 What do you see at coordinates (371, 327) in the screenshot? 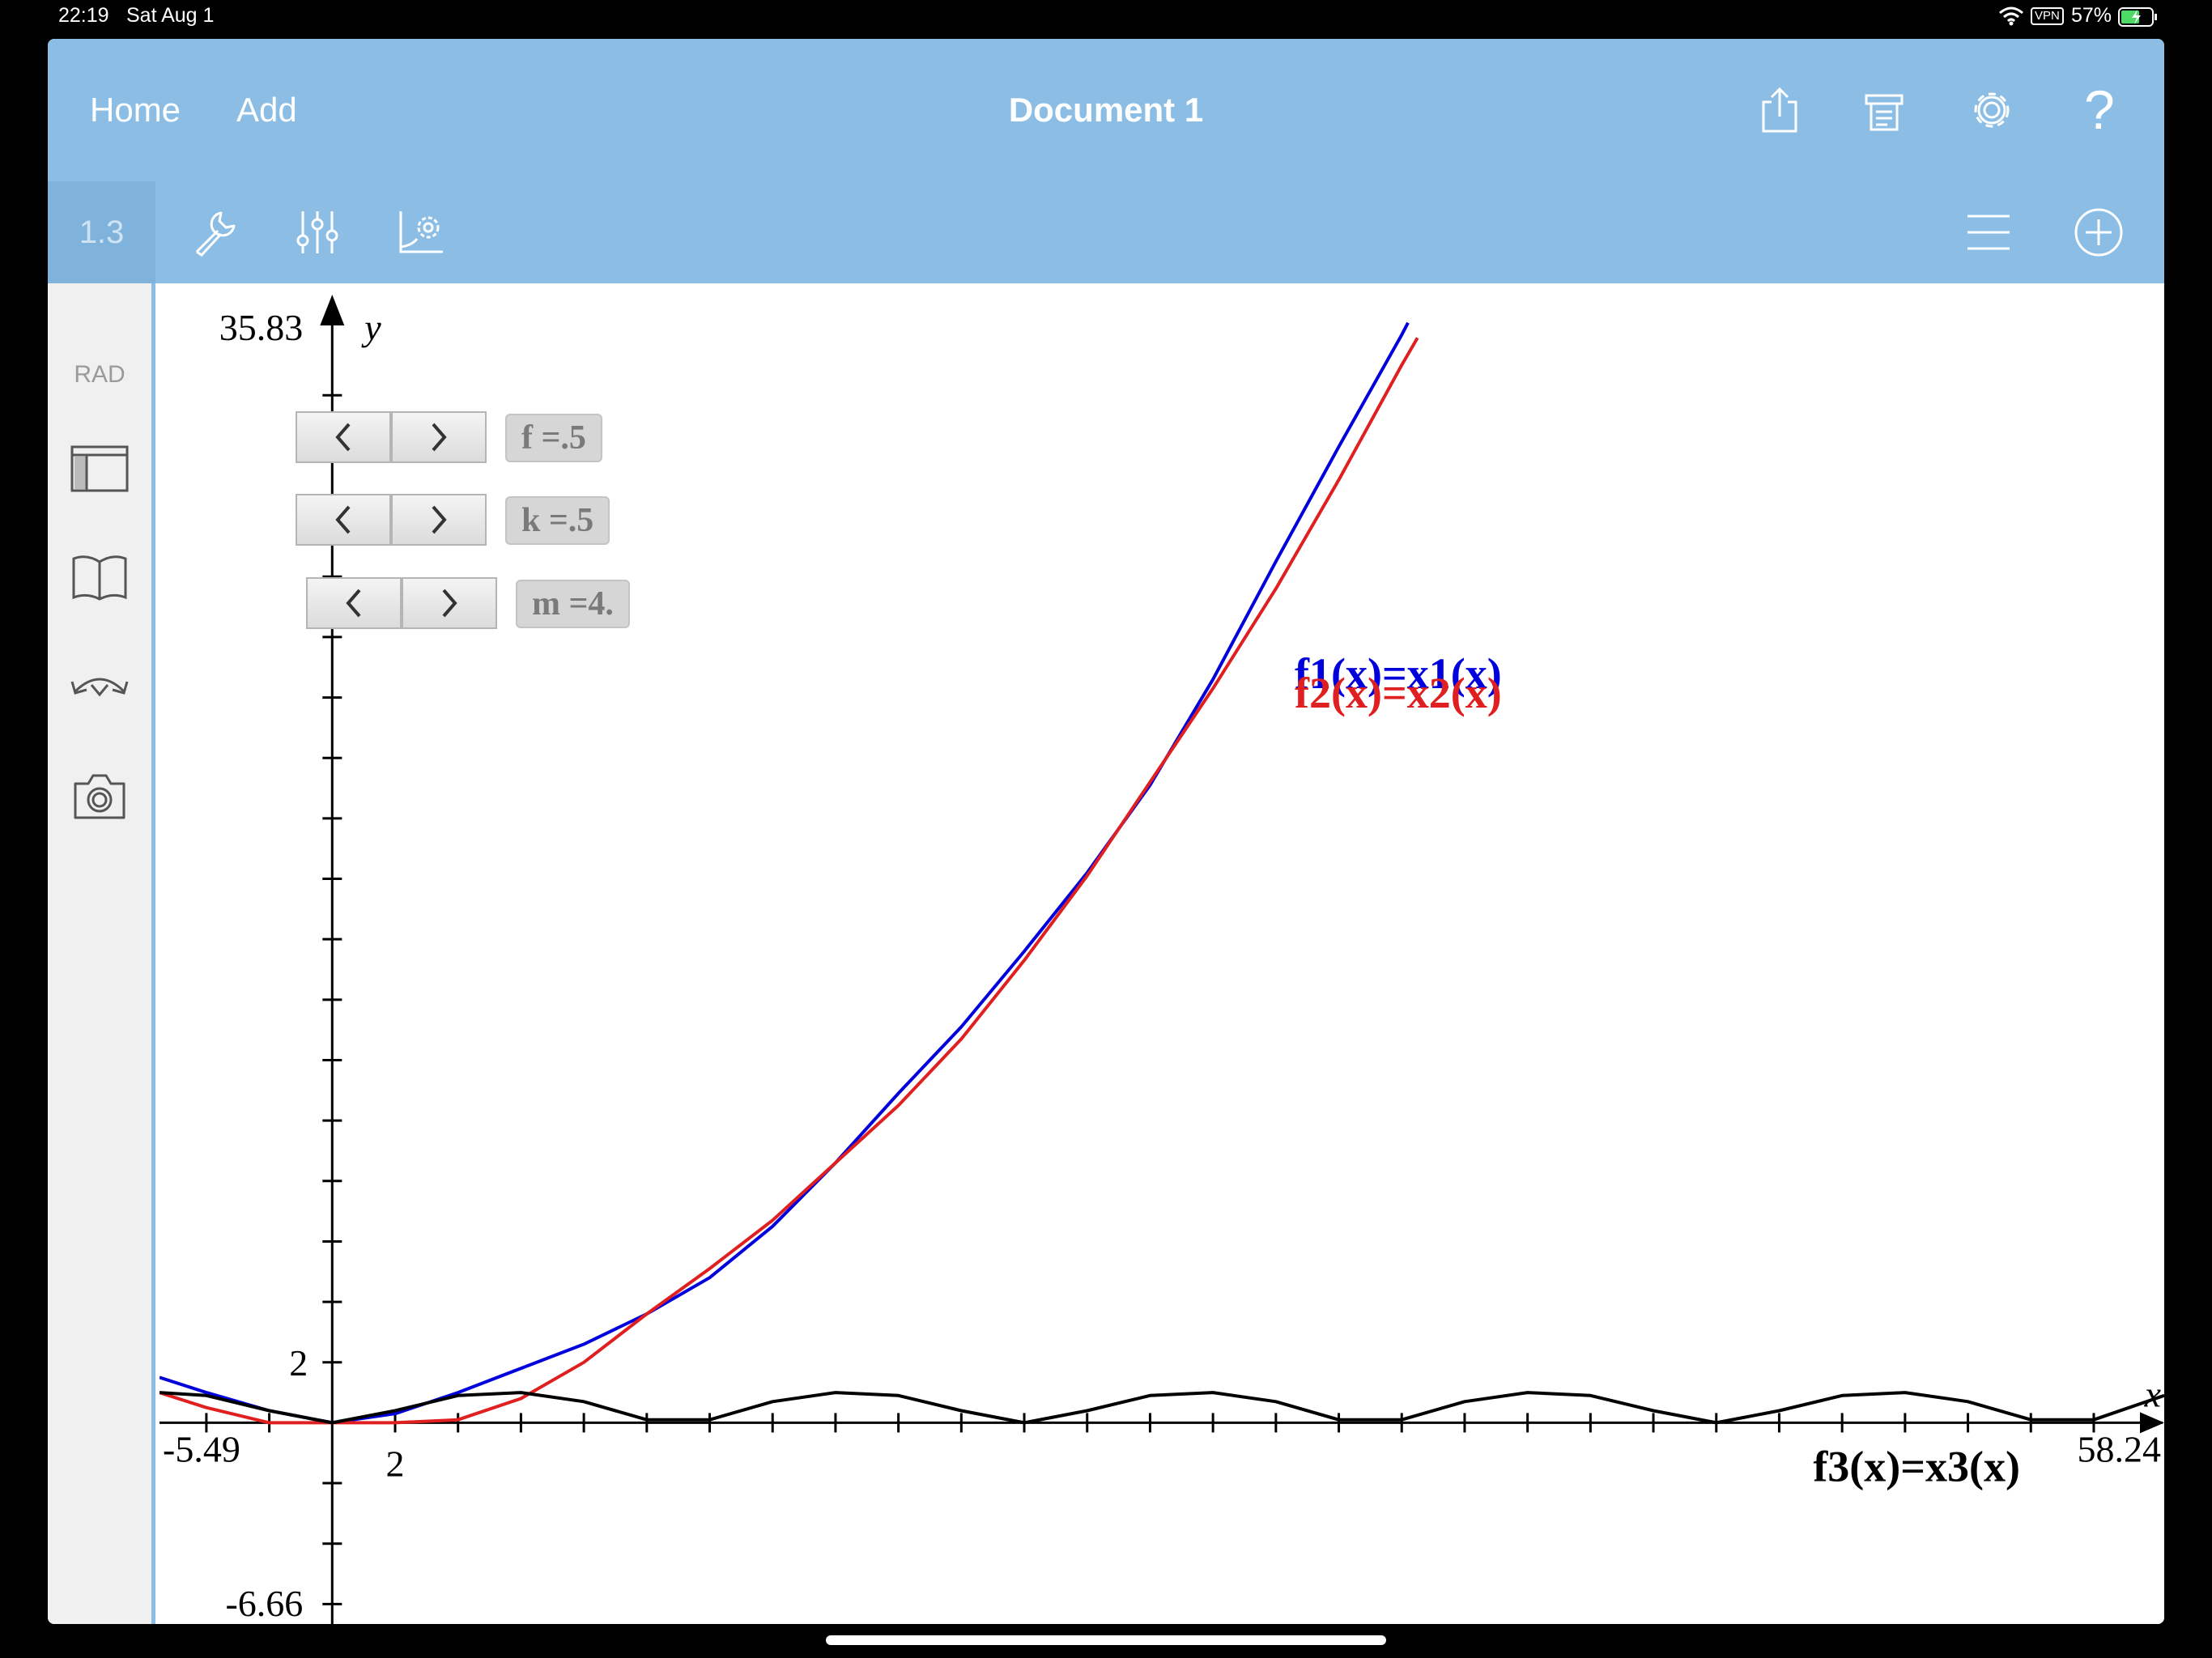
I see `y-axis-label: y` at bounding box center [371, 327].